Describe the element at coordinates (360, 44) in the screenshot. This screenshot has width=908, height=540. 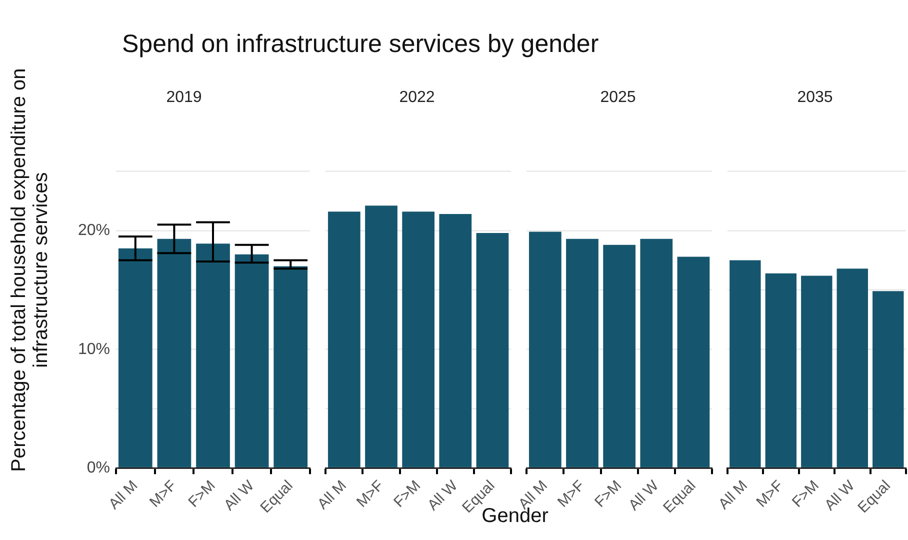
I see `text: Spend on infrastructure services by gender` at that location.